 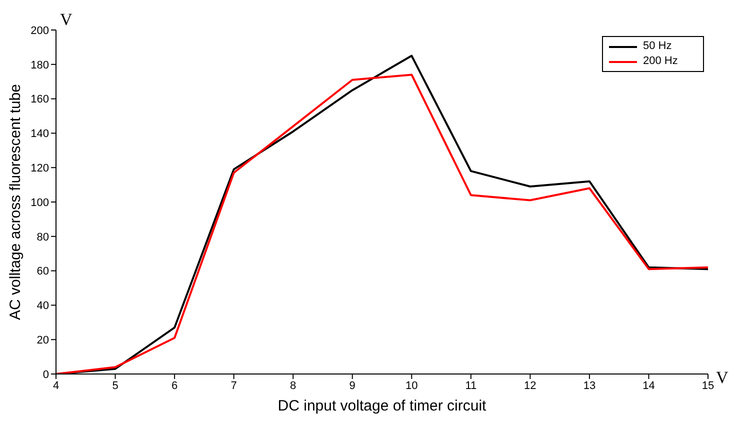 I want to click on y-tick-label: 120, so click(x=39, y=168).